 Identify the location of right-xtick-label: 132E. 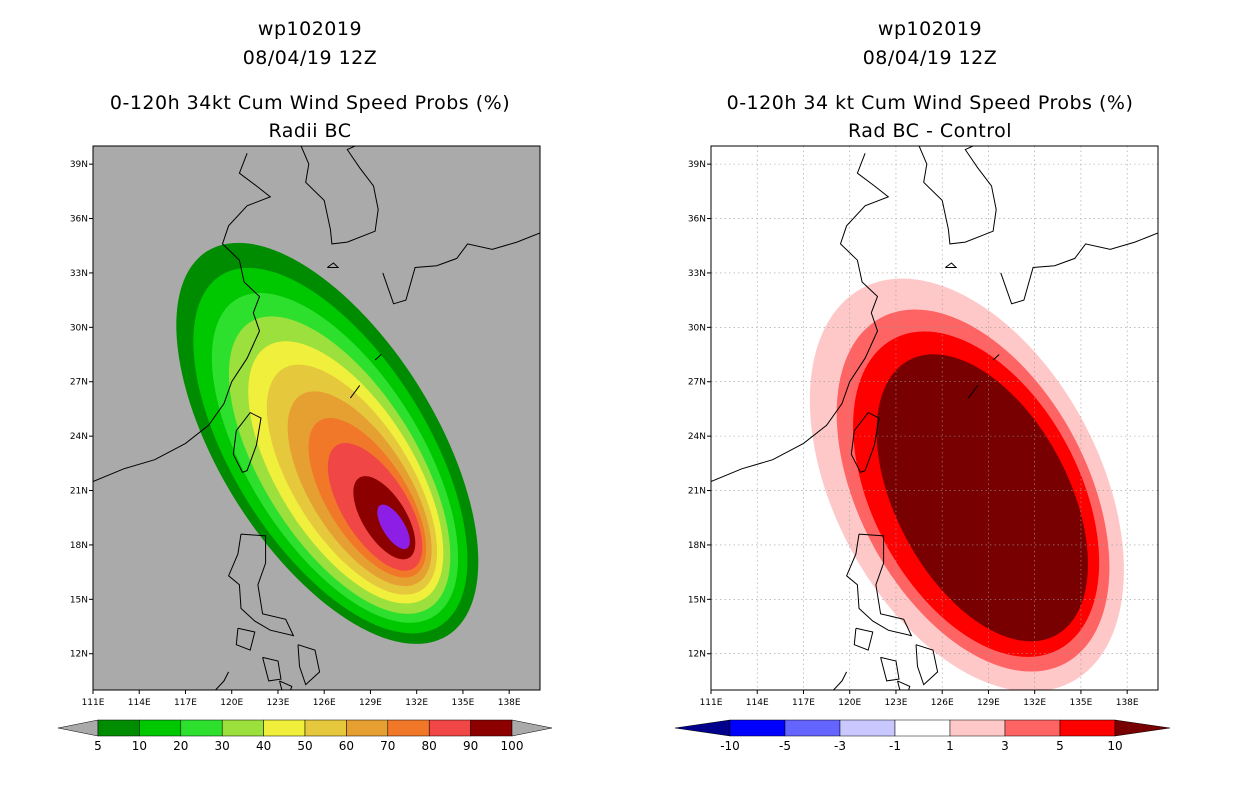
(1034, 703).